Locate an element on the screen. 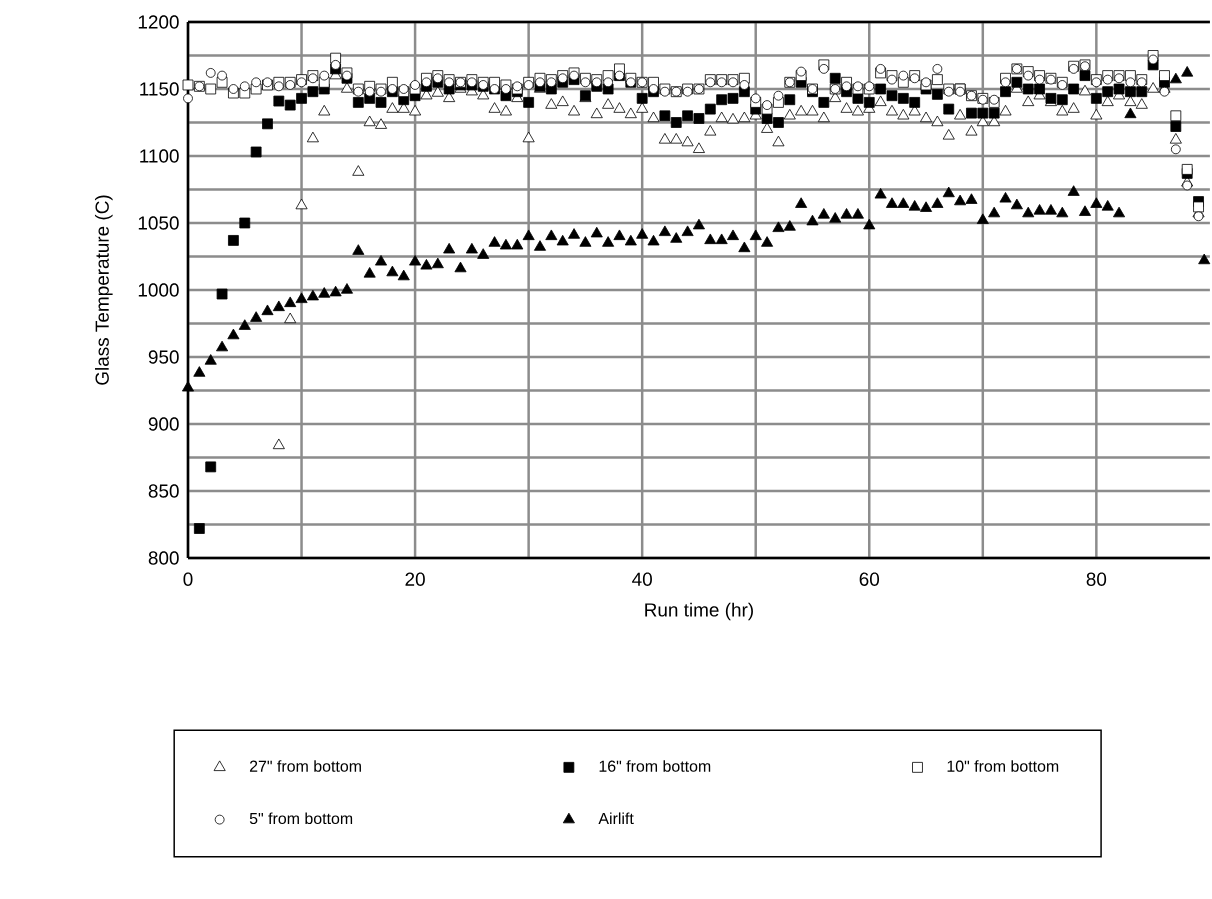 The width and height of the screenshot is (1212, 899). y-tick-label: 1000 is located at coordinates (158, 290).